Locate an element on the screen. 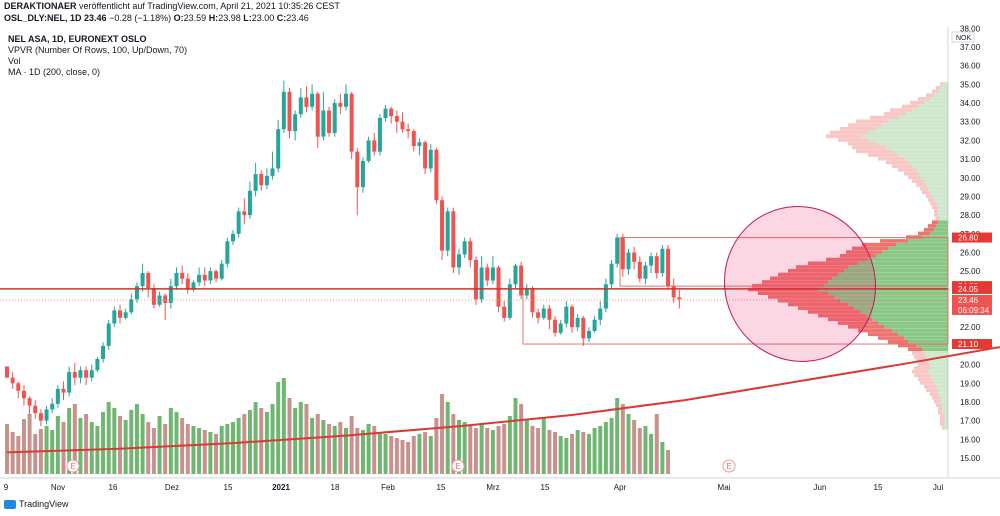 This screenshot has height=516, width=1000. legend-vpvr: VPVR (Number Of Rows, 100, Up/Down, 70) is located at coordinates (98, 50).